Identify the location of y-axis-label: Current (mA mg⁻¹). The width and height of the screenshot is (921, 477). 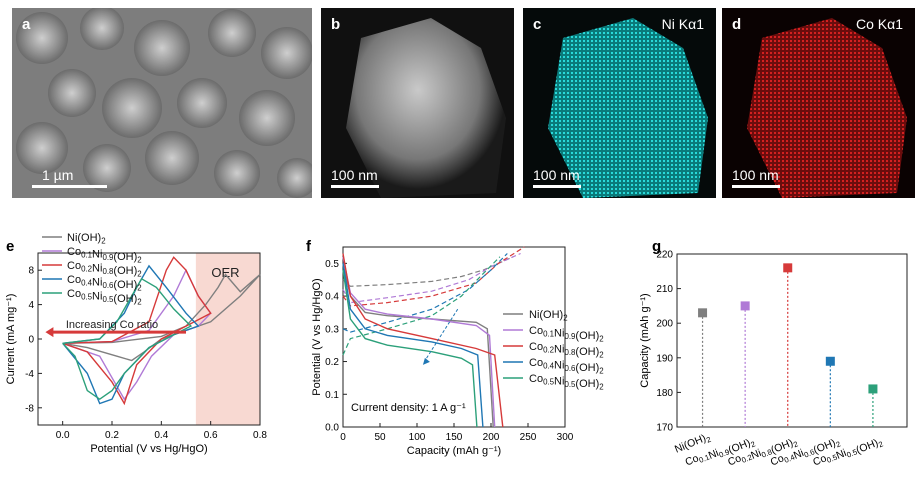
(11, 339).